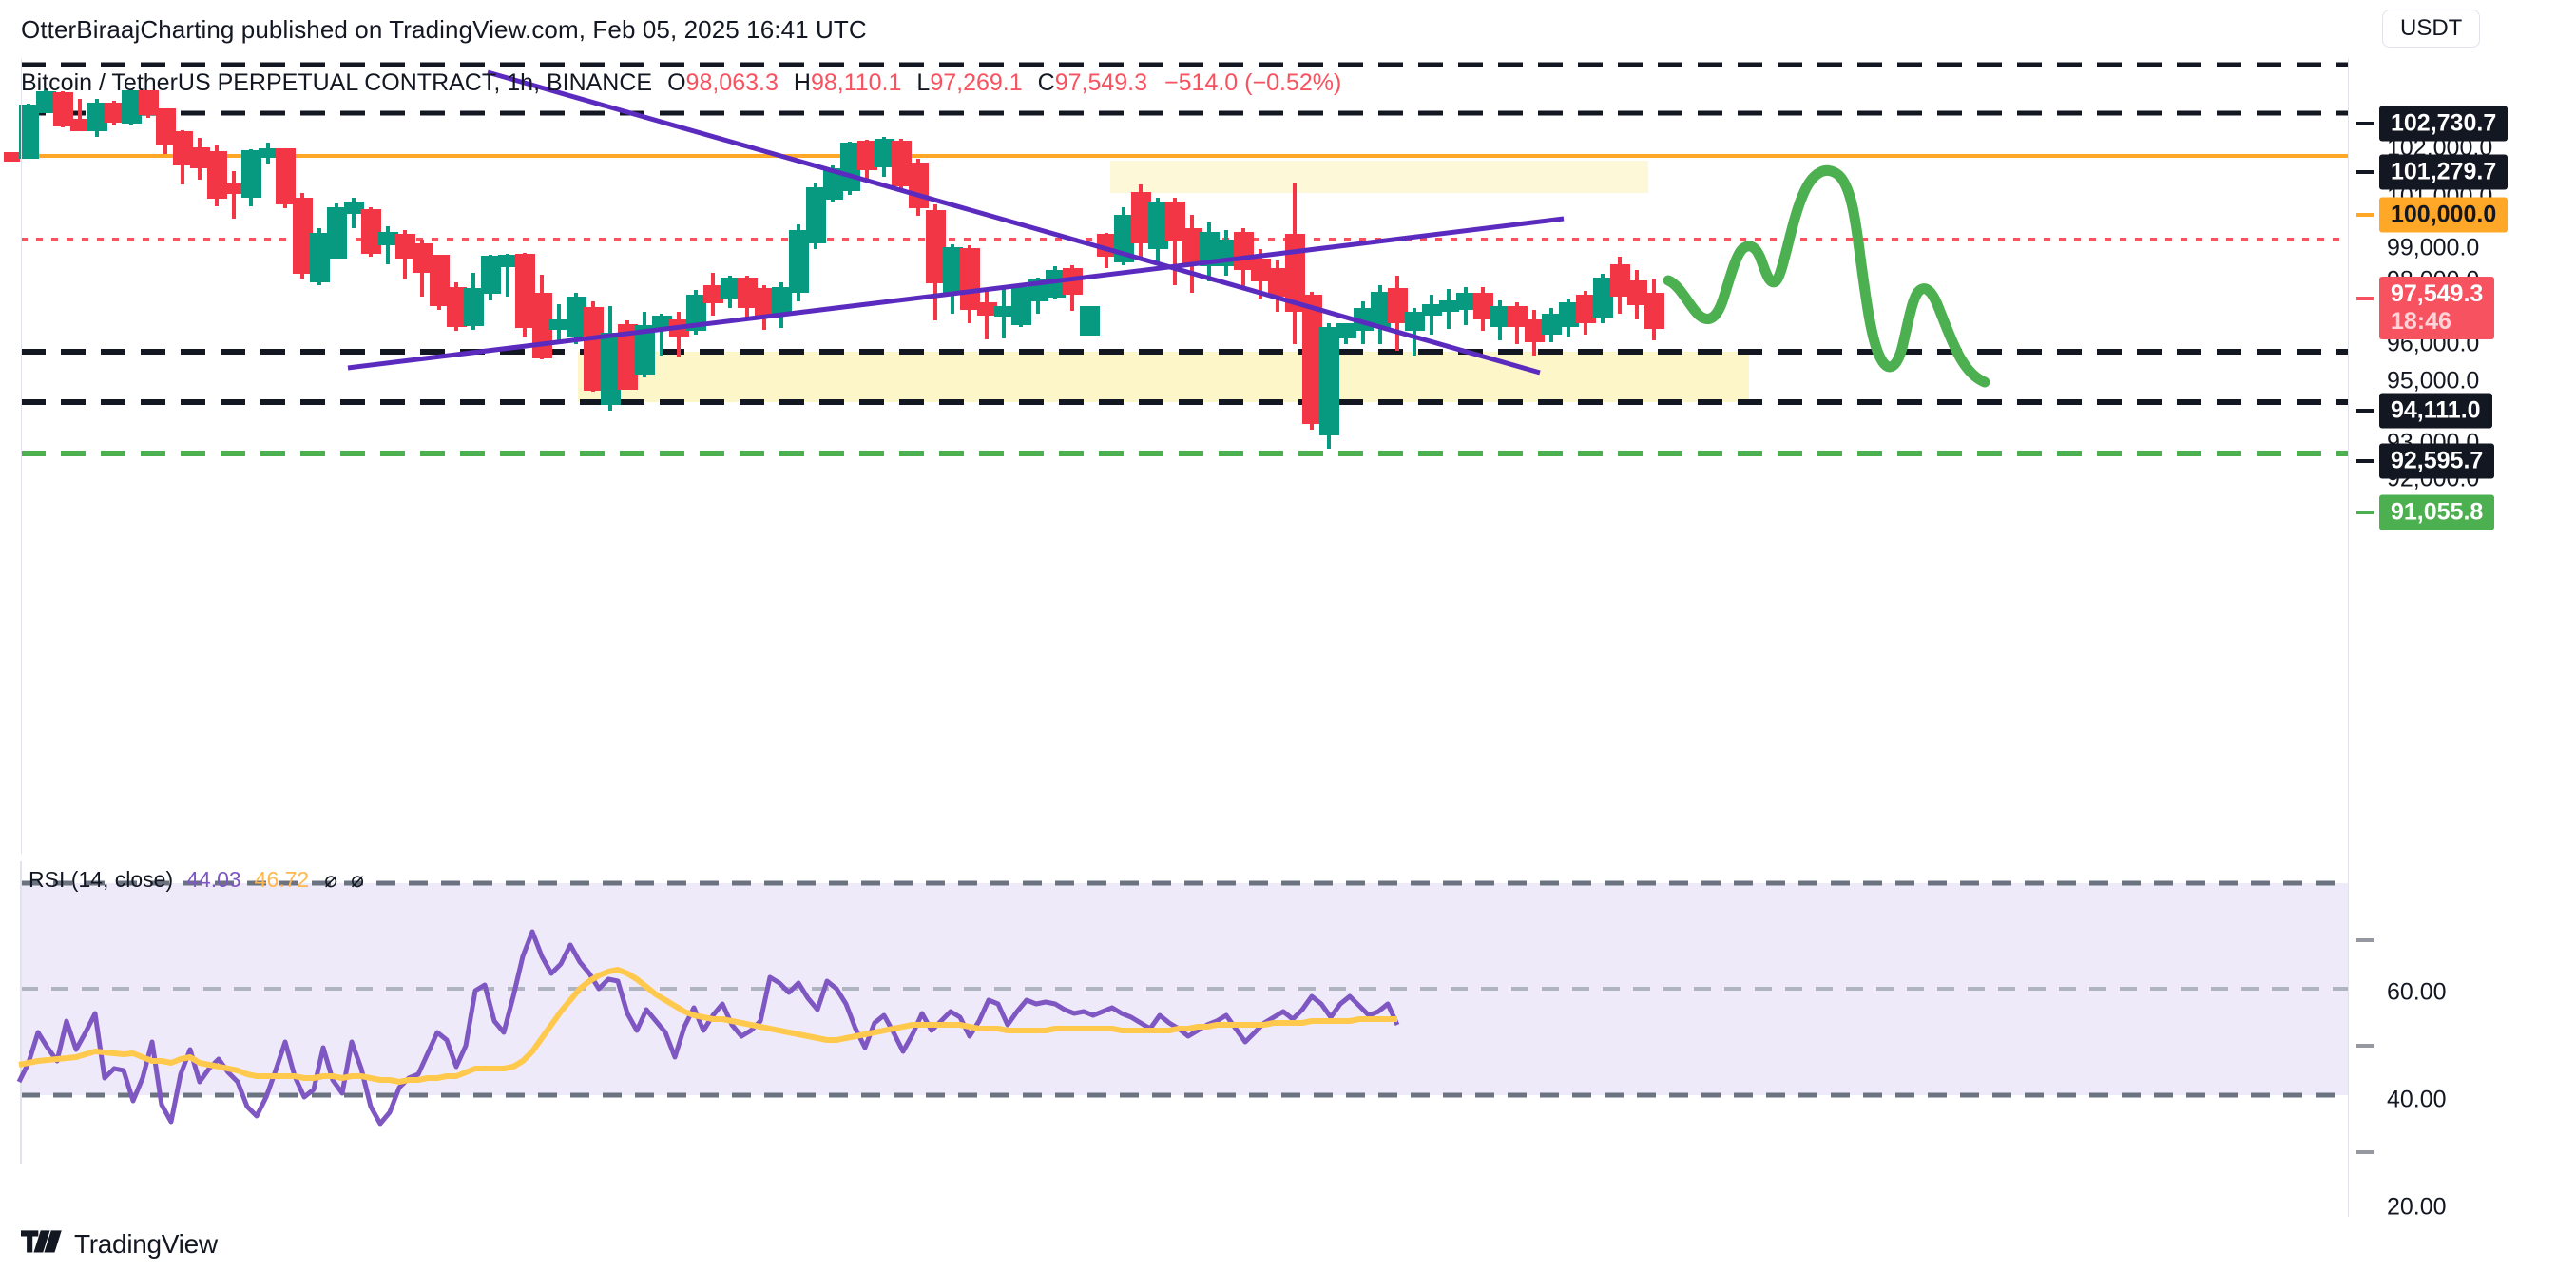 The height and width of the screenshot is (1272, 2576). What do you see at coordinates (2431, 29) in the screenshot?
I see `currency-unit-badge: USDT` at bounding box center [2431, 29].